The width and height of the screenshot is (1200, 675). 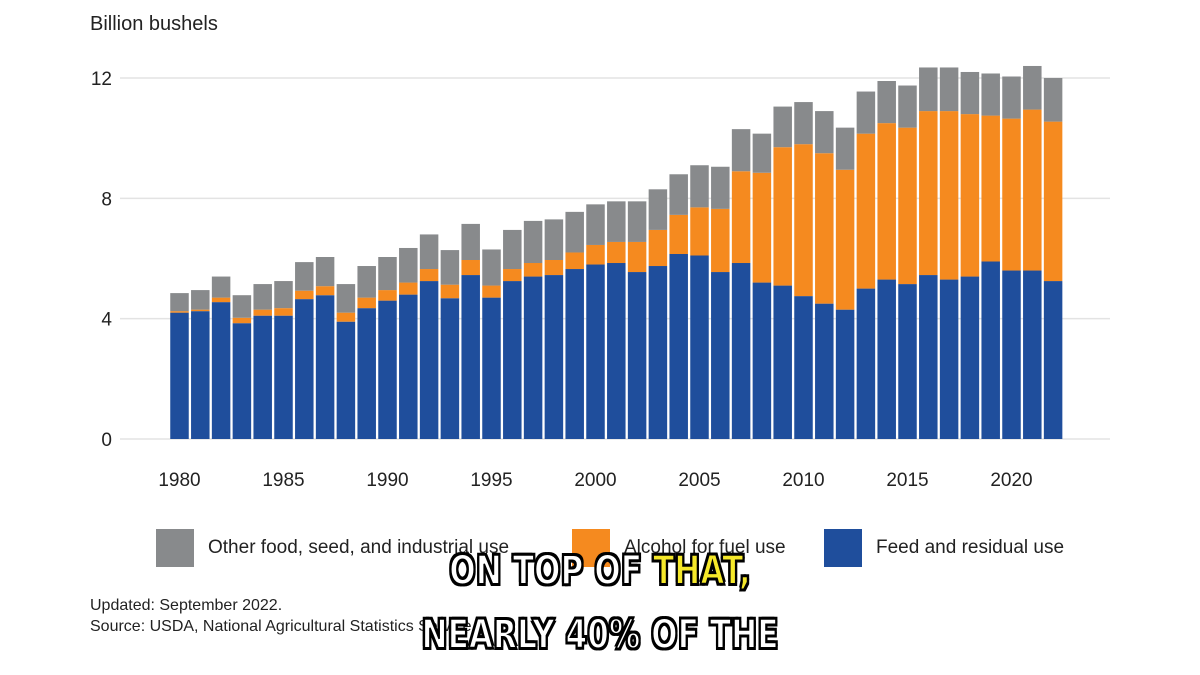 What do you see at coordinates (970, 547) in the screenshot?
I see `legend-label-feed: Feed and residual use` at bounding box center [970, 547].